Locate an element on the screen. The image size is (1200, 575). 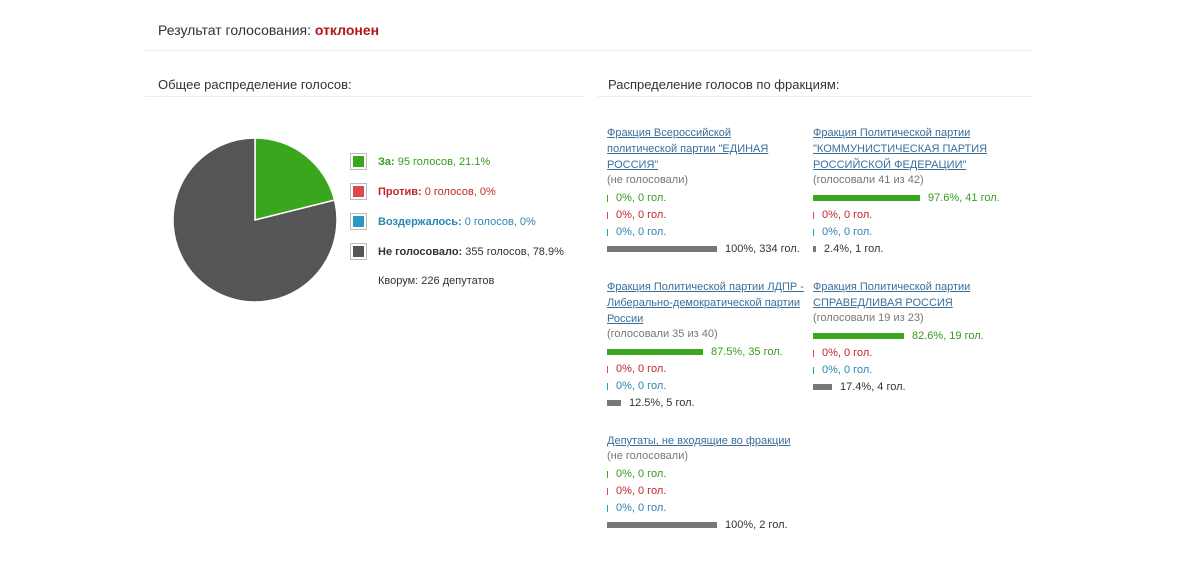
pie-slice-not-voted is located at coordinates (255, 220).